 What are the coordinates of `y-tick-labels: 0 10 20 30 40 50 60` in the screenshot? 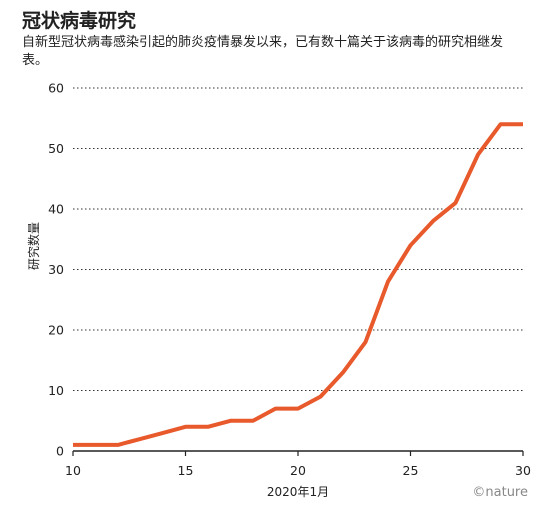 It's located at (56, 270).